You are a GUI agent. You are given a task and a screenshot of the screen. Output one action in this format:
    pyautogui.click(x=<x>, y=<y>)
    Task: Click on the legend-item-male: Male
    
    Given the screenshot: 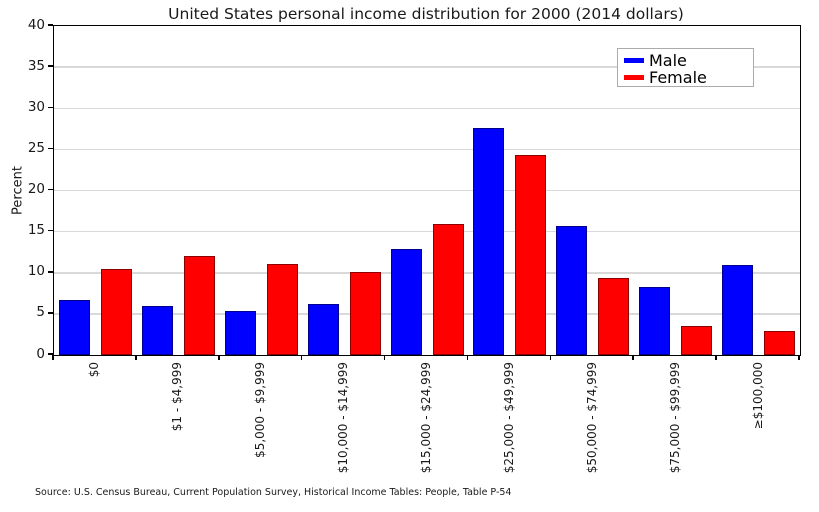 What is the action you would take?
    pyautogui.click(x=685, y=60)
    